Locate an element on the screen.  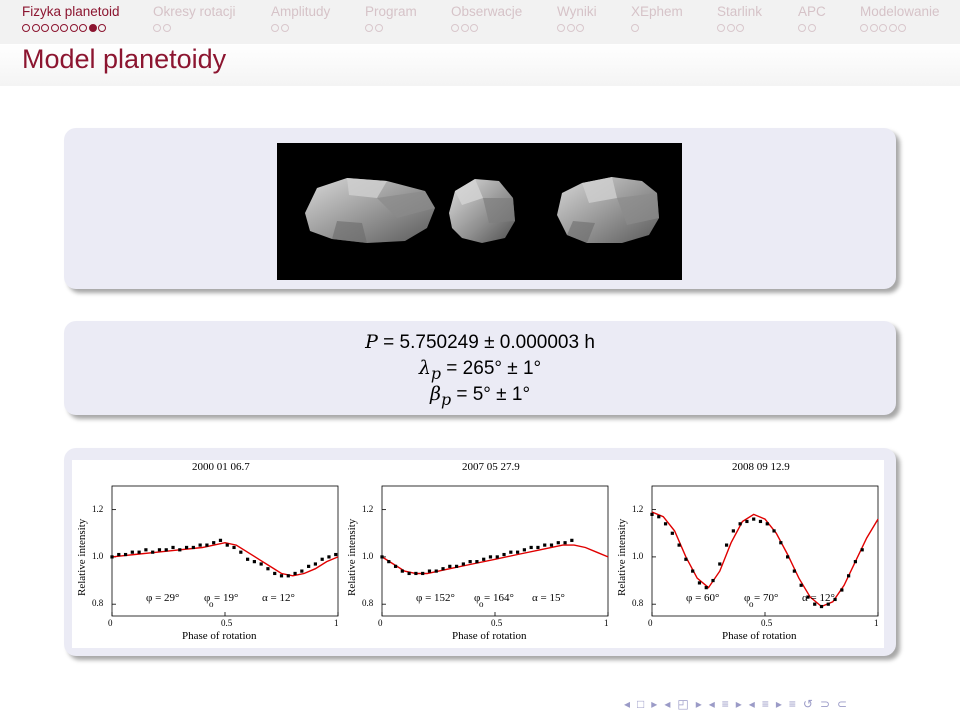
nav-section-label: Wyniki is located at coordinates (577, 11).